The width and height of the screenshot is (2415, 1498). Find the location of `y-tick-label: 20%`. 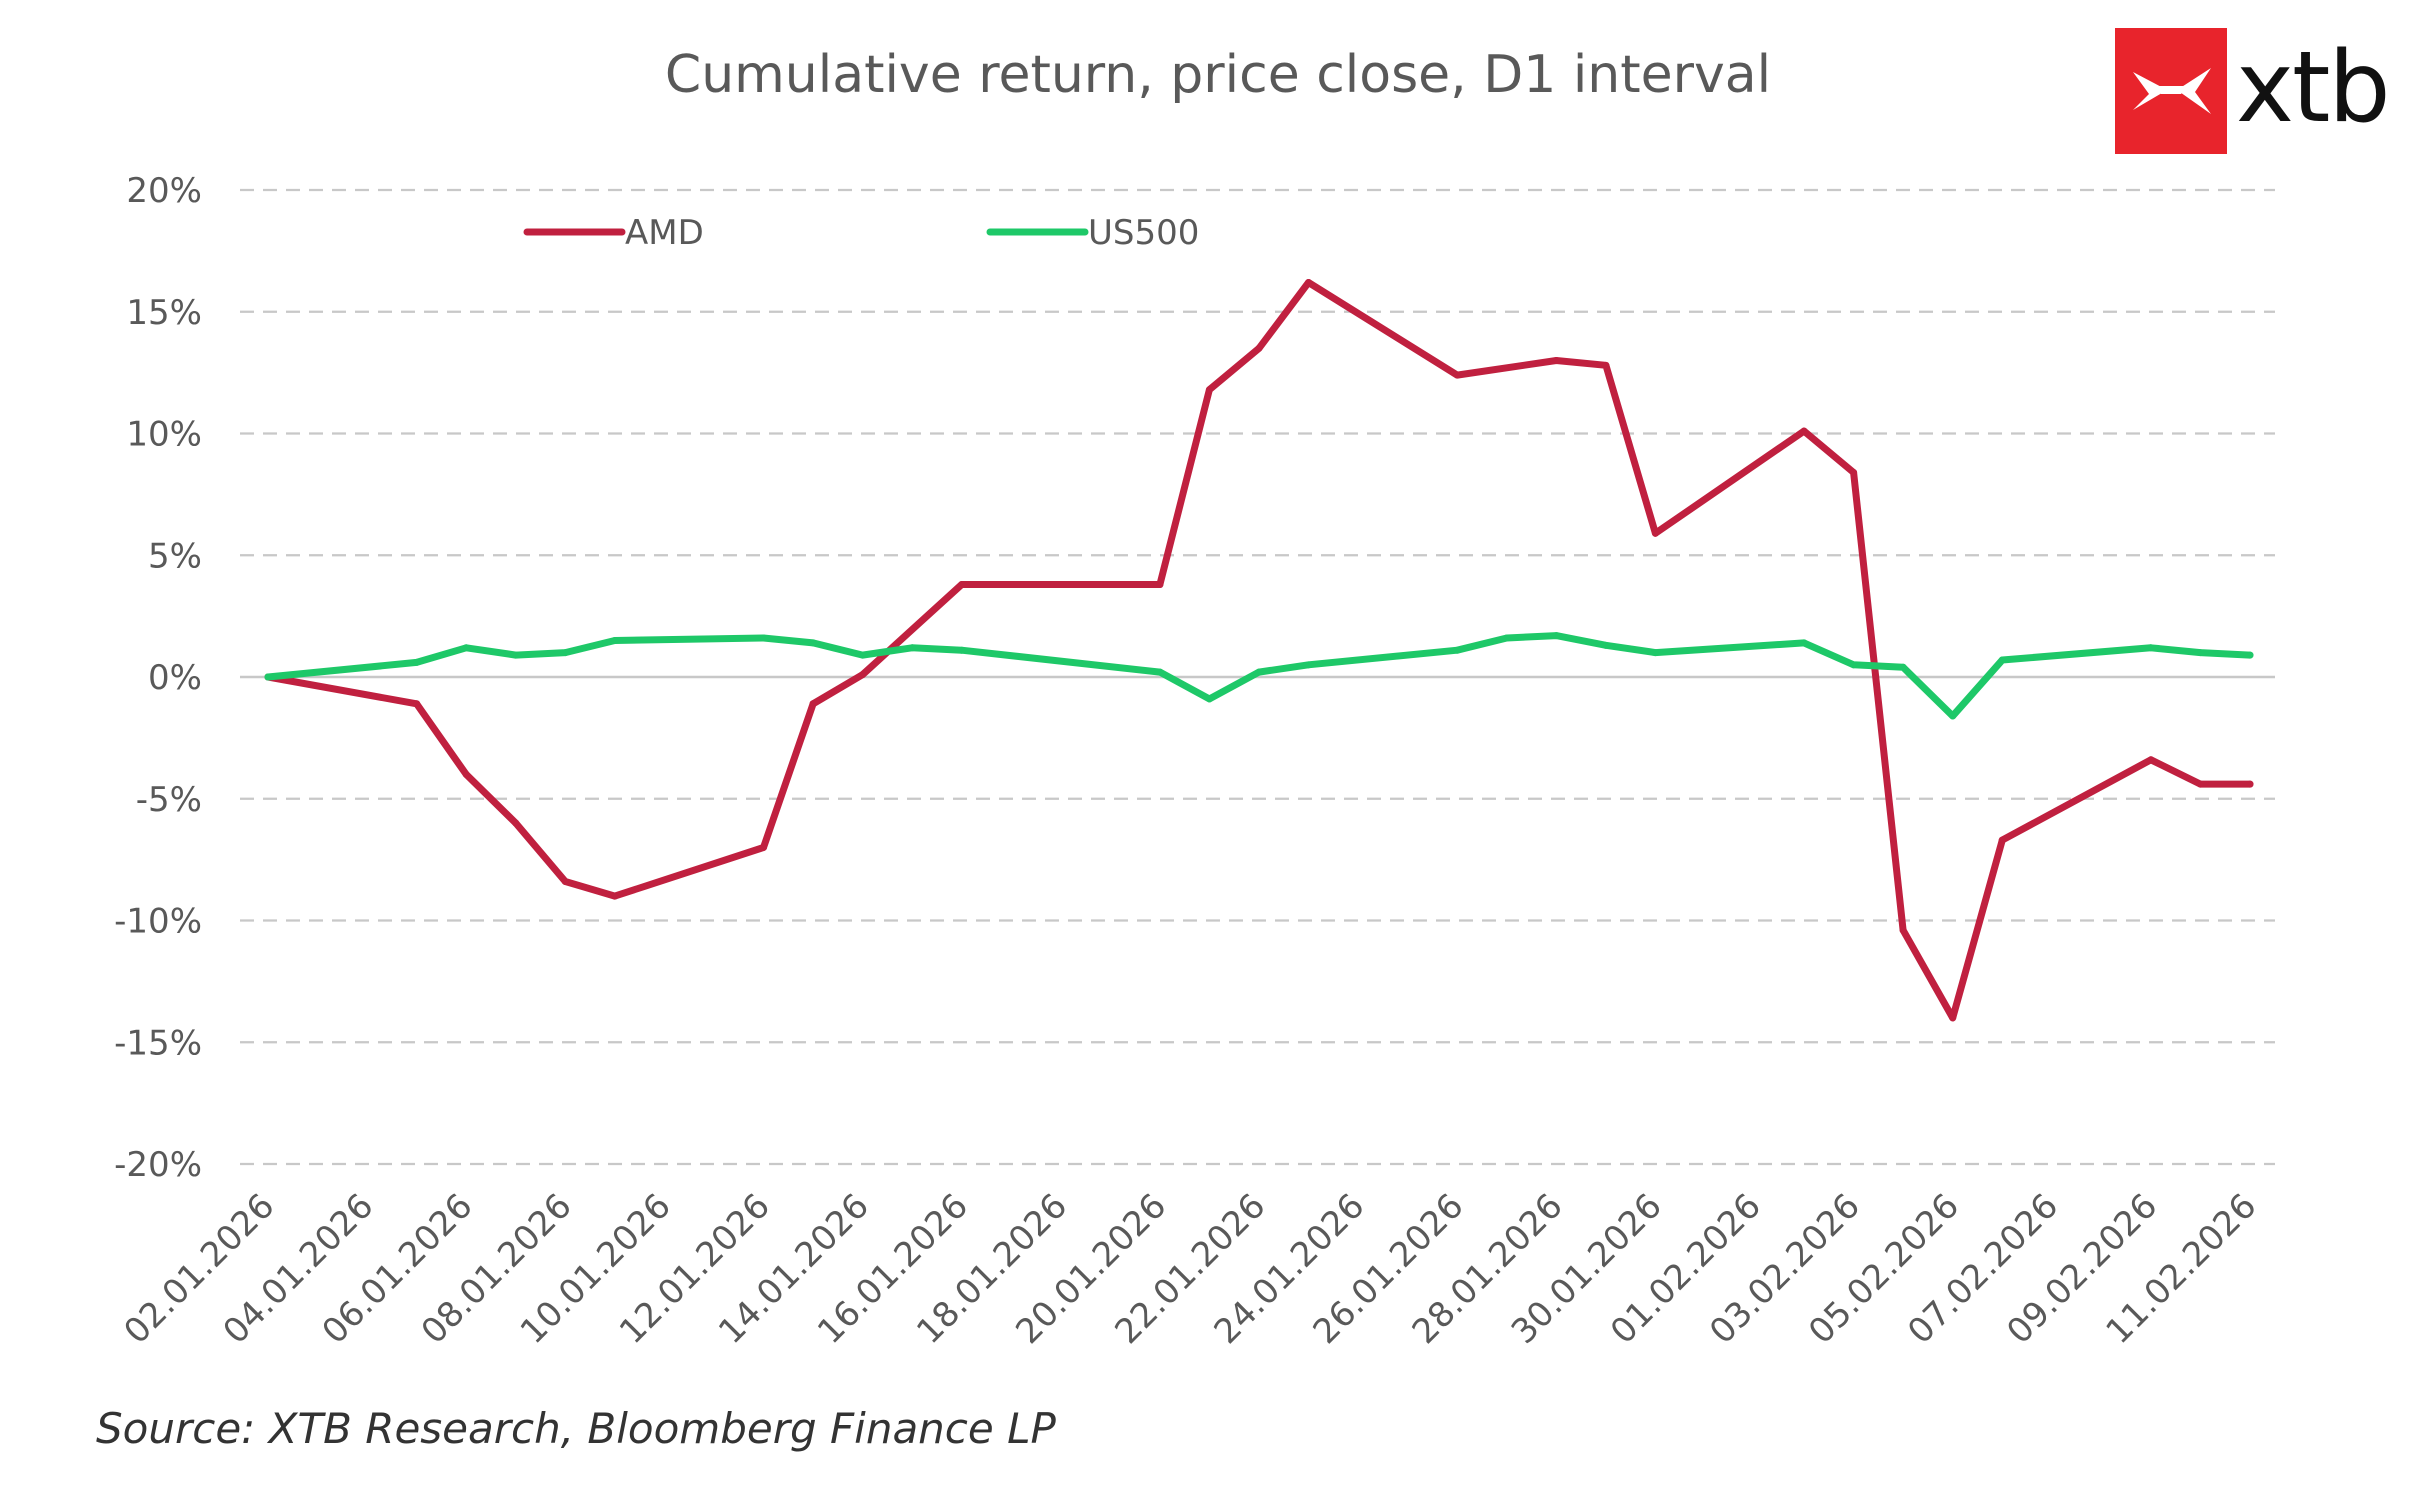

y-tick-label: 20% is located at coordinates (164, 191).